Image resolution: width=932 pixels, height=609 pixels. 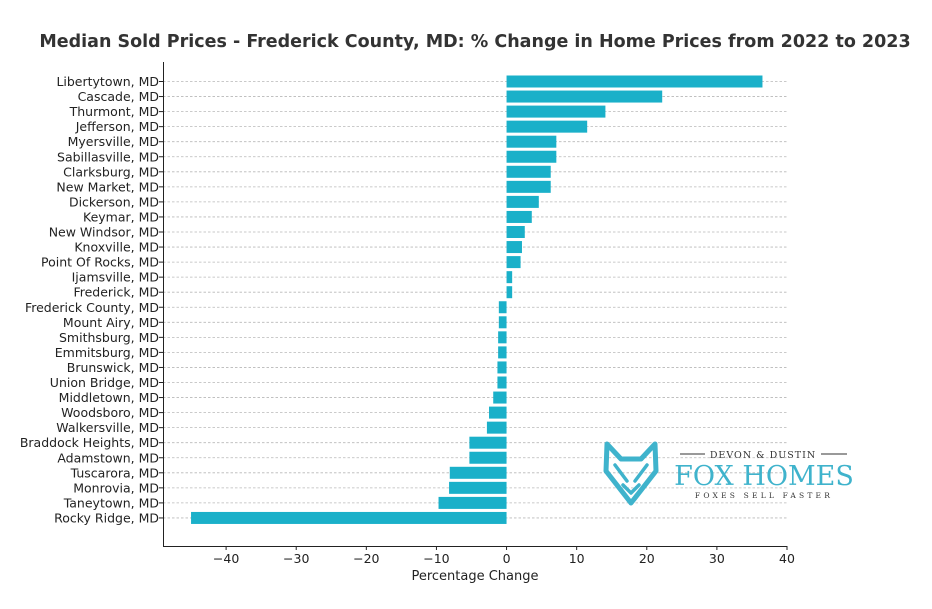 I want to click on category-label: Point Of Rocks, MD, so click(x=100, y=262).